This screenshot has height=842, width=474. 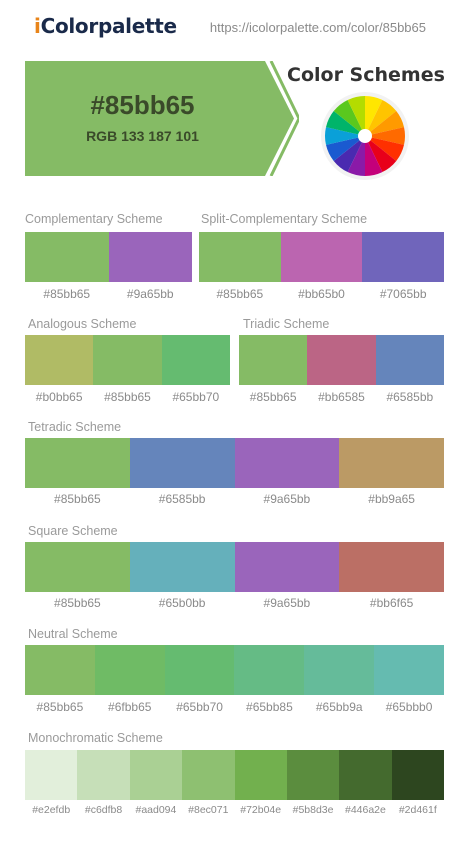 I want to click on swatch-65bb85, so click(x=269, y=670).